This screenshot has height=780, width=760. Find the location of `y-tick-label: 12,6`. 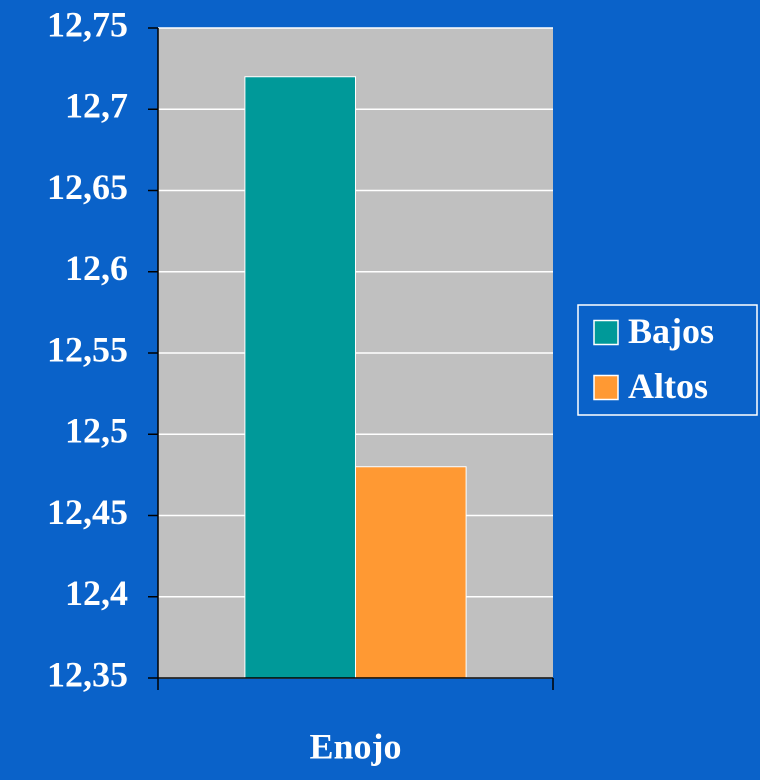

y-tick-label: 12,6 is located at coordinates (96, 268).